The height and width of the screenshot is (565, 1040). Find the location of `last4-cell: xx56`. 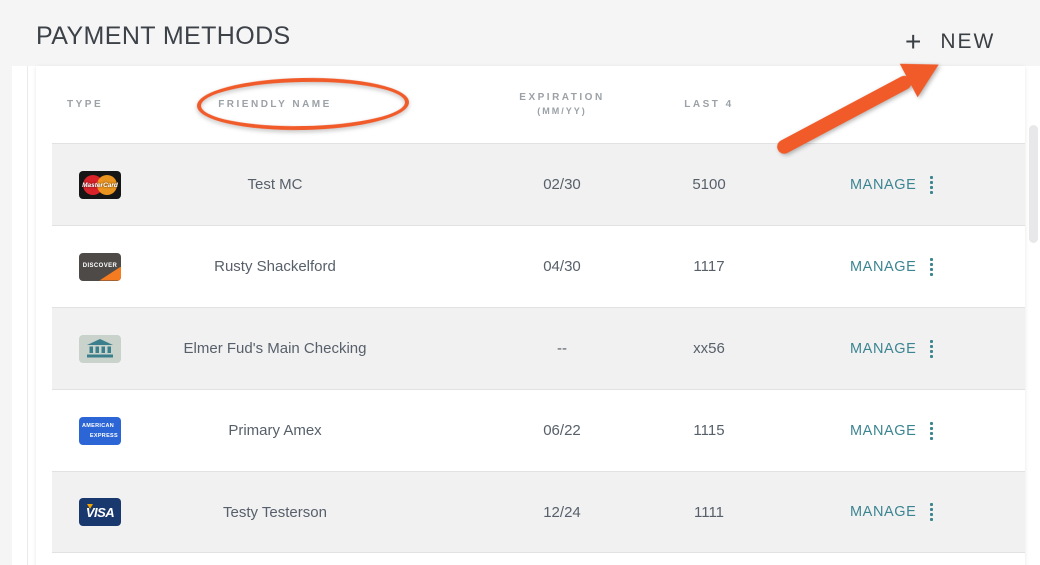

last4-cell: xx56 is located at coordinates (709, 348).